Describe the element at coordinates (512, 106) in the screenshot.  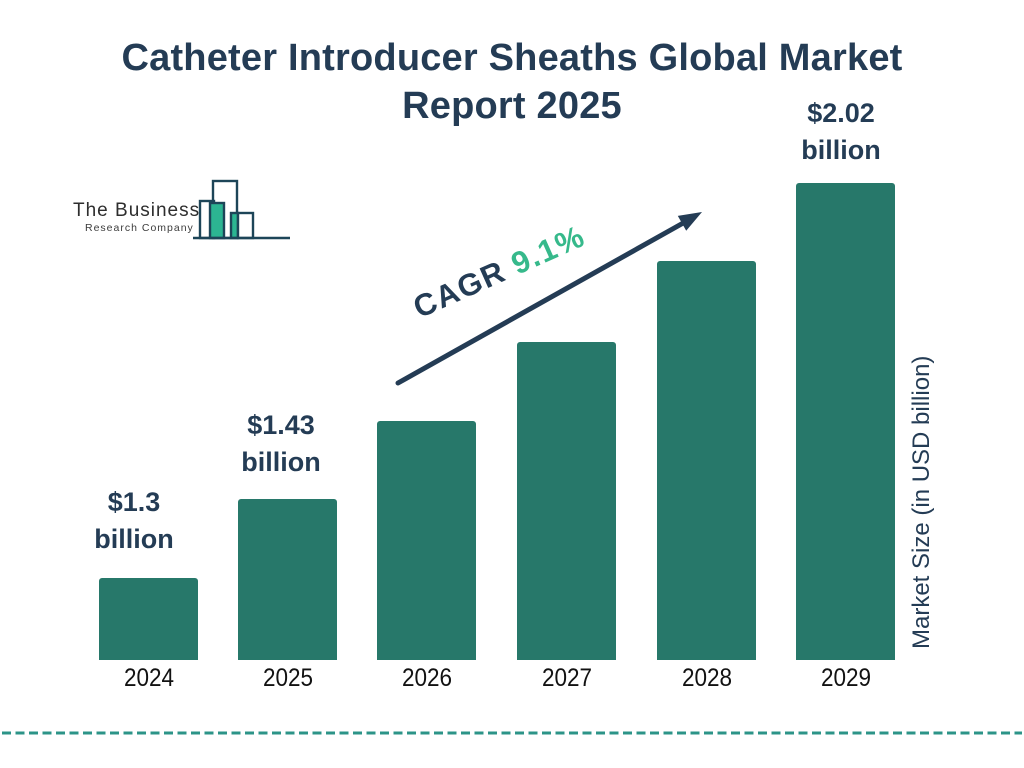
I see `report-title-line2: Report 2025` at that location.